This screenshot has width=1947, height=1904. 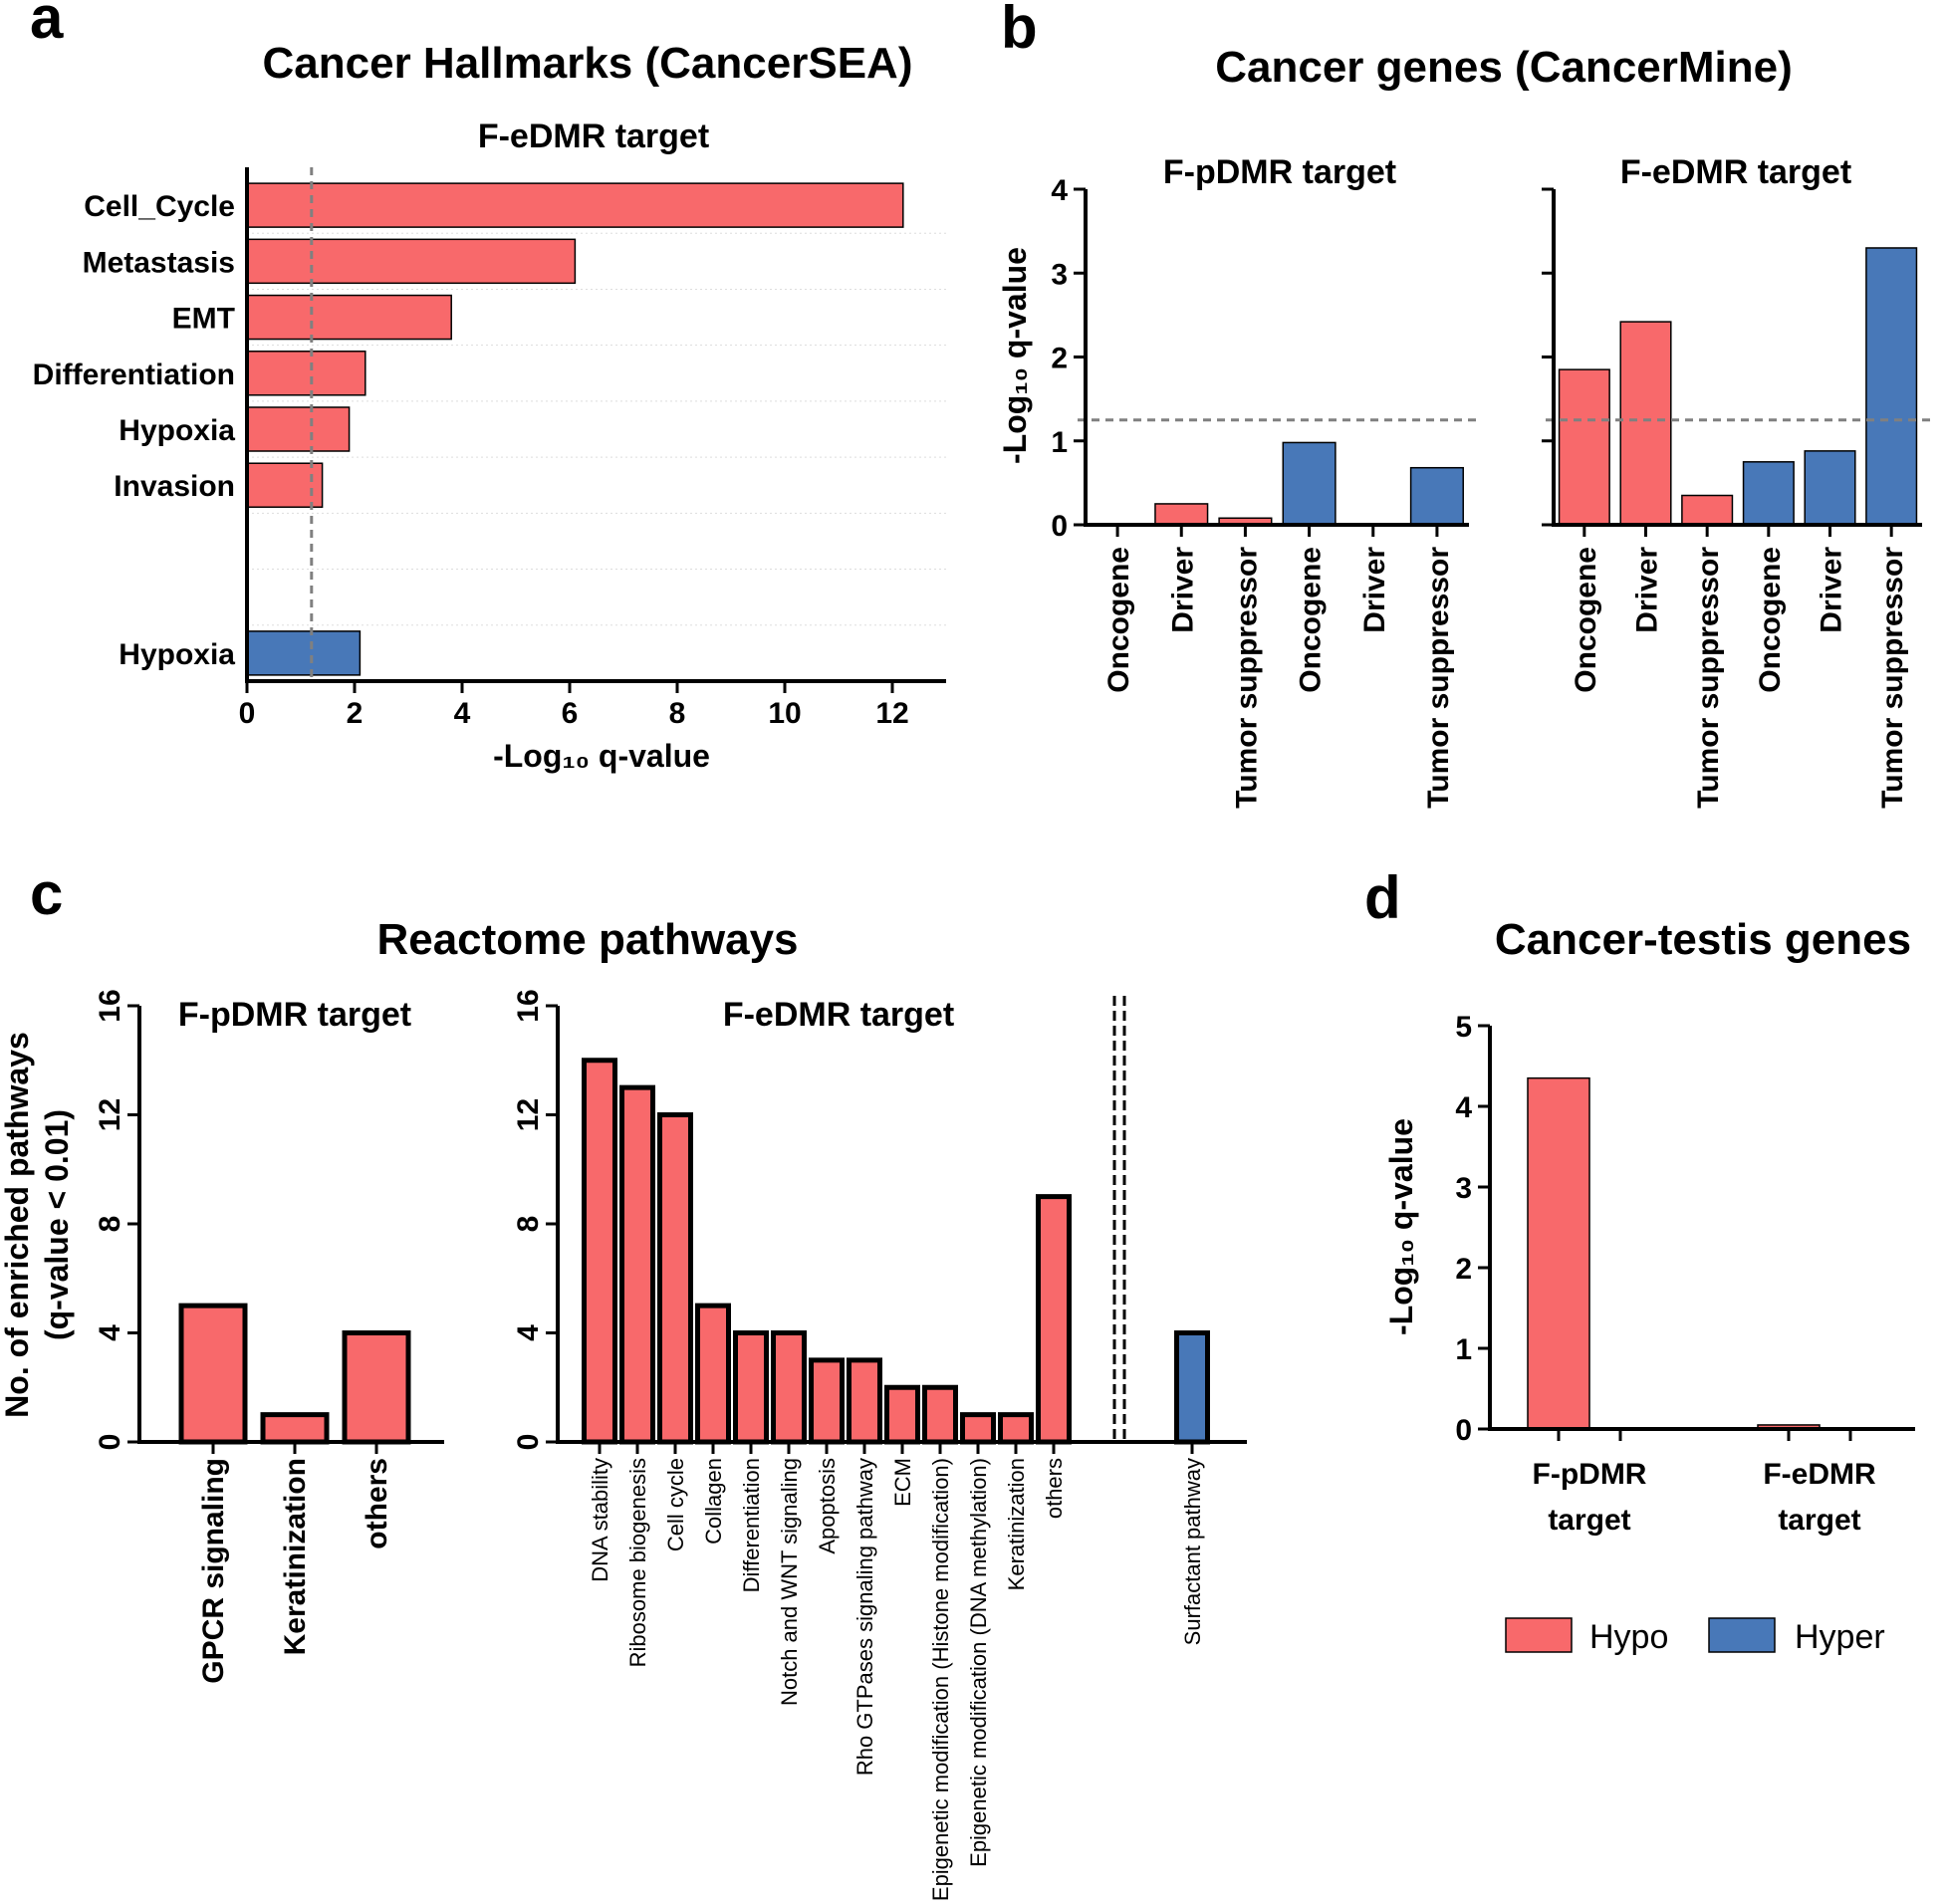 What do you see at coordinates (355, 713) in the screenshot?
I see `x-tick-label: 2` at bounding box center [355, 713].